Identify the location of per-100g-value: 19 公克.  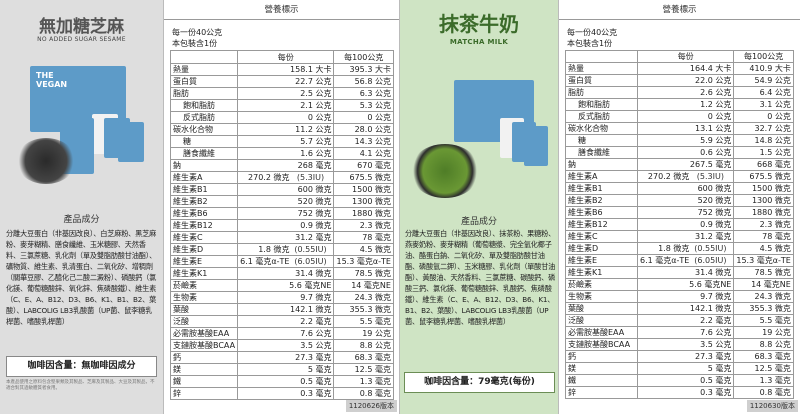
(763, 332).